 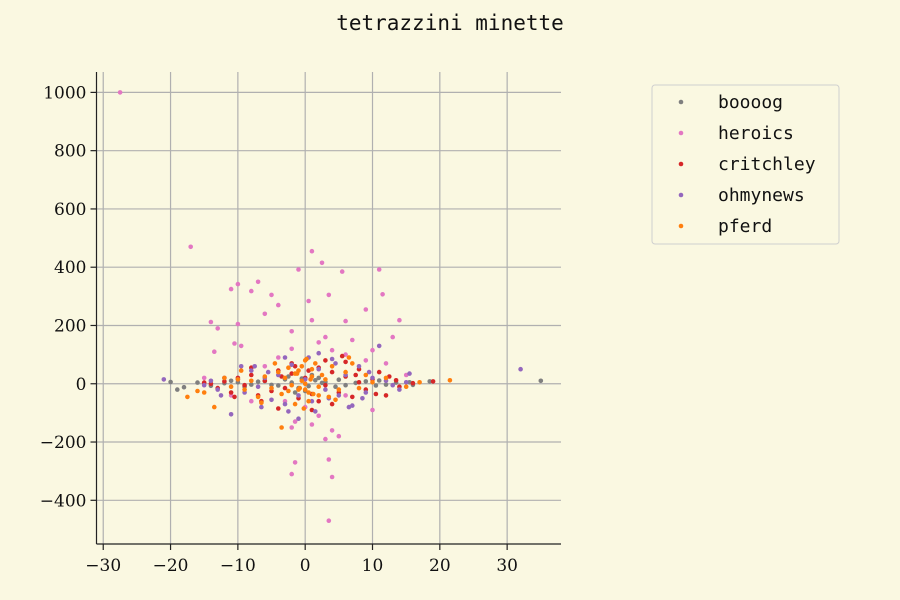 I want to click on legend-label: pferd, so click(x=745, y=226).